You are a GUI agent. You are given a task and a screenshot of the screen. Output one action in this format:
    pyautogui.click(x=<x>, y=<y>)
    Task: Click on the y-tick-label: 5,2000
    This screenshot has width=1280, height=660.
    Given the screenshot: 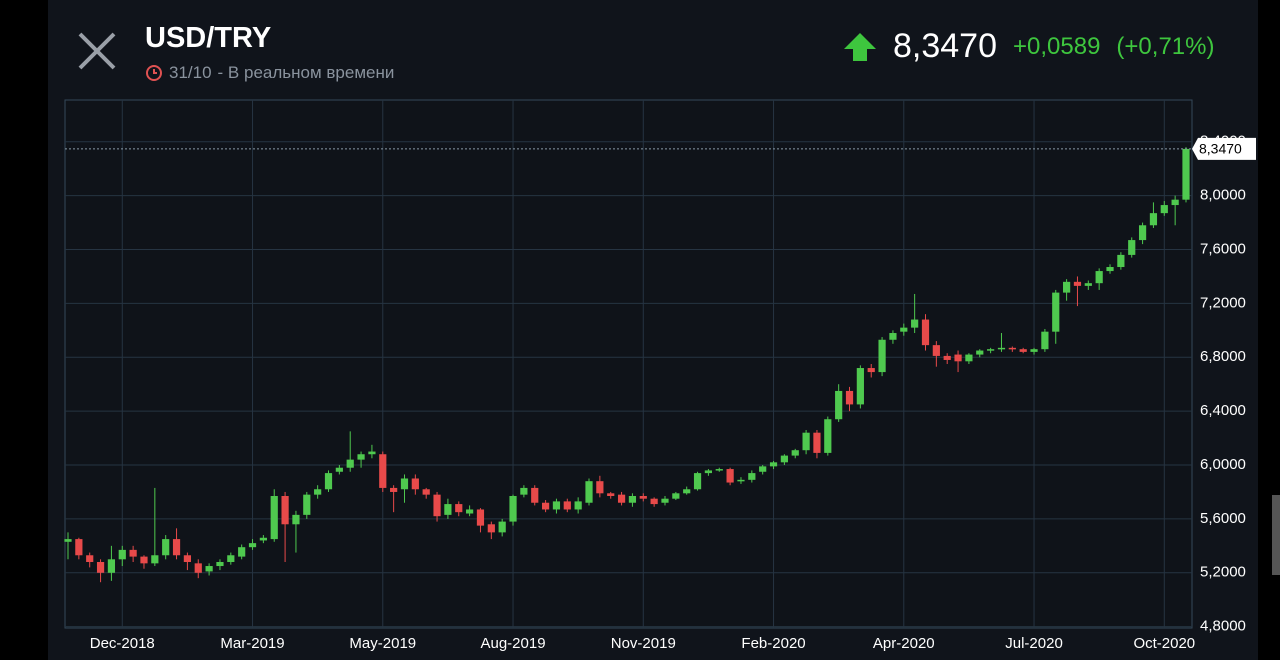 What is the action you would take?
    pyautogui.click(x=1223, y=572)
    